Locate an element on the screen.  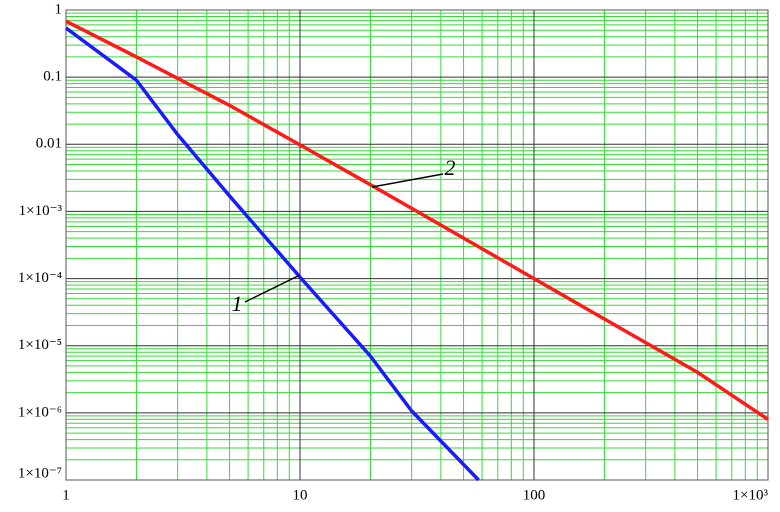
x-tick-label: 100 is located at coordinates (534, 495).